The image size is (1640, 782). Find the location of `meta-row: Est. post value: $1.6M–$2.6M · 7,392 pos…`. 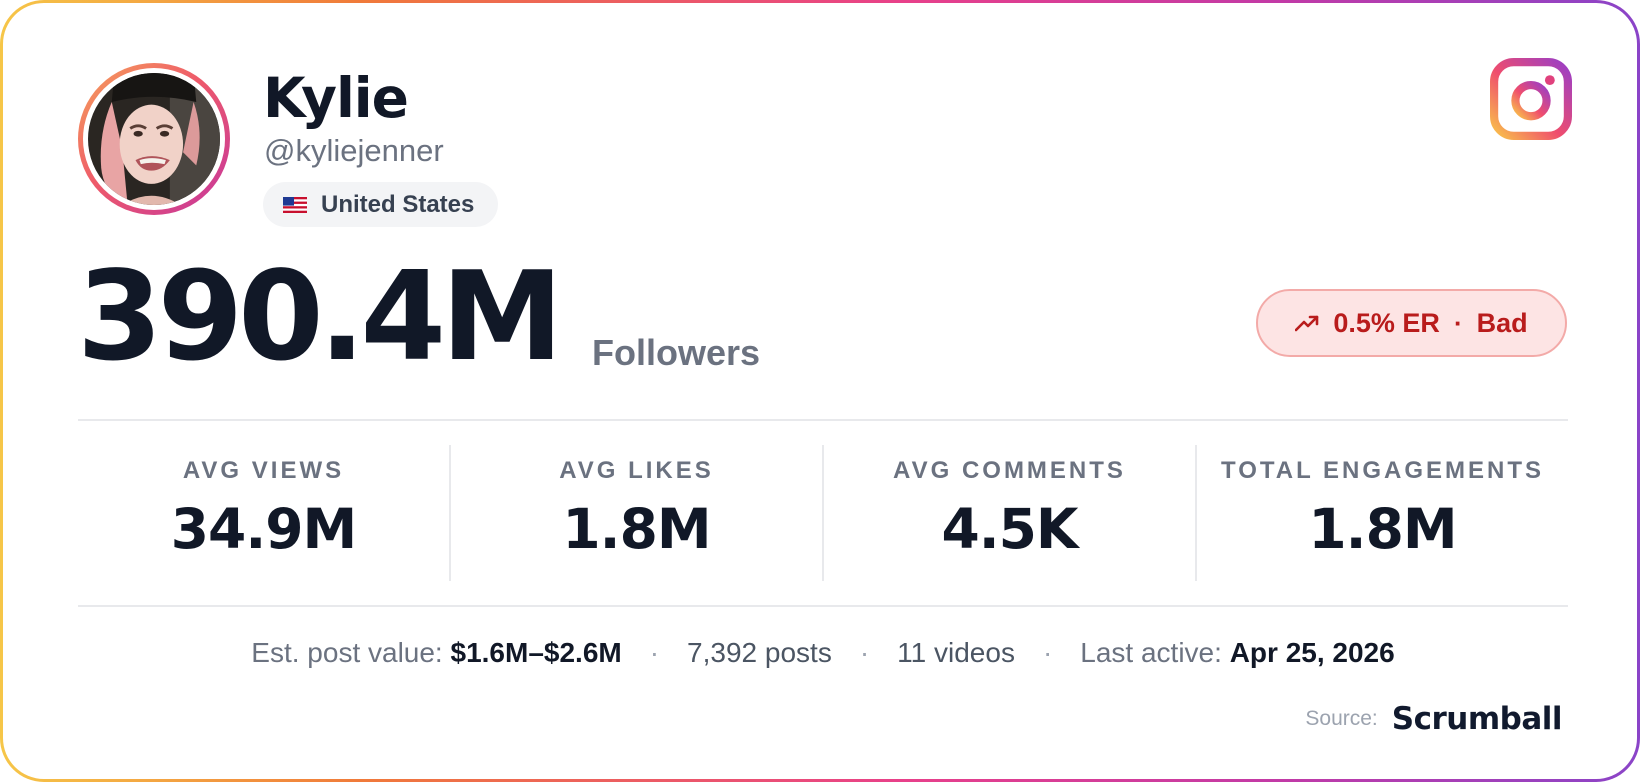

meta-row: Est. post value: $1.6M–$2.6M · 7,392 pos… is located at coordinates (821, 653).